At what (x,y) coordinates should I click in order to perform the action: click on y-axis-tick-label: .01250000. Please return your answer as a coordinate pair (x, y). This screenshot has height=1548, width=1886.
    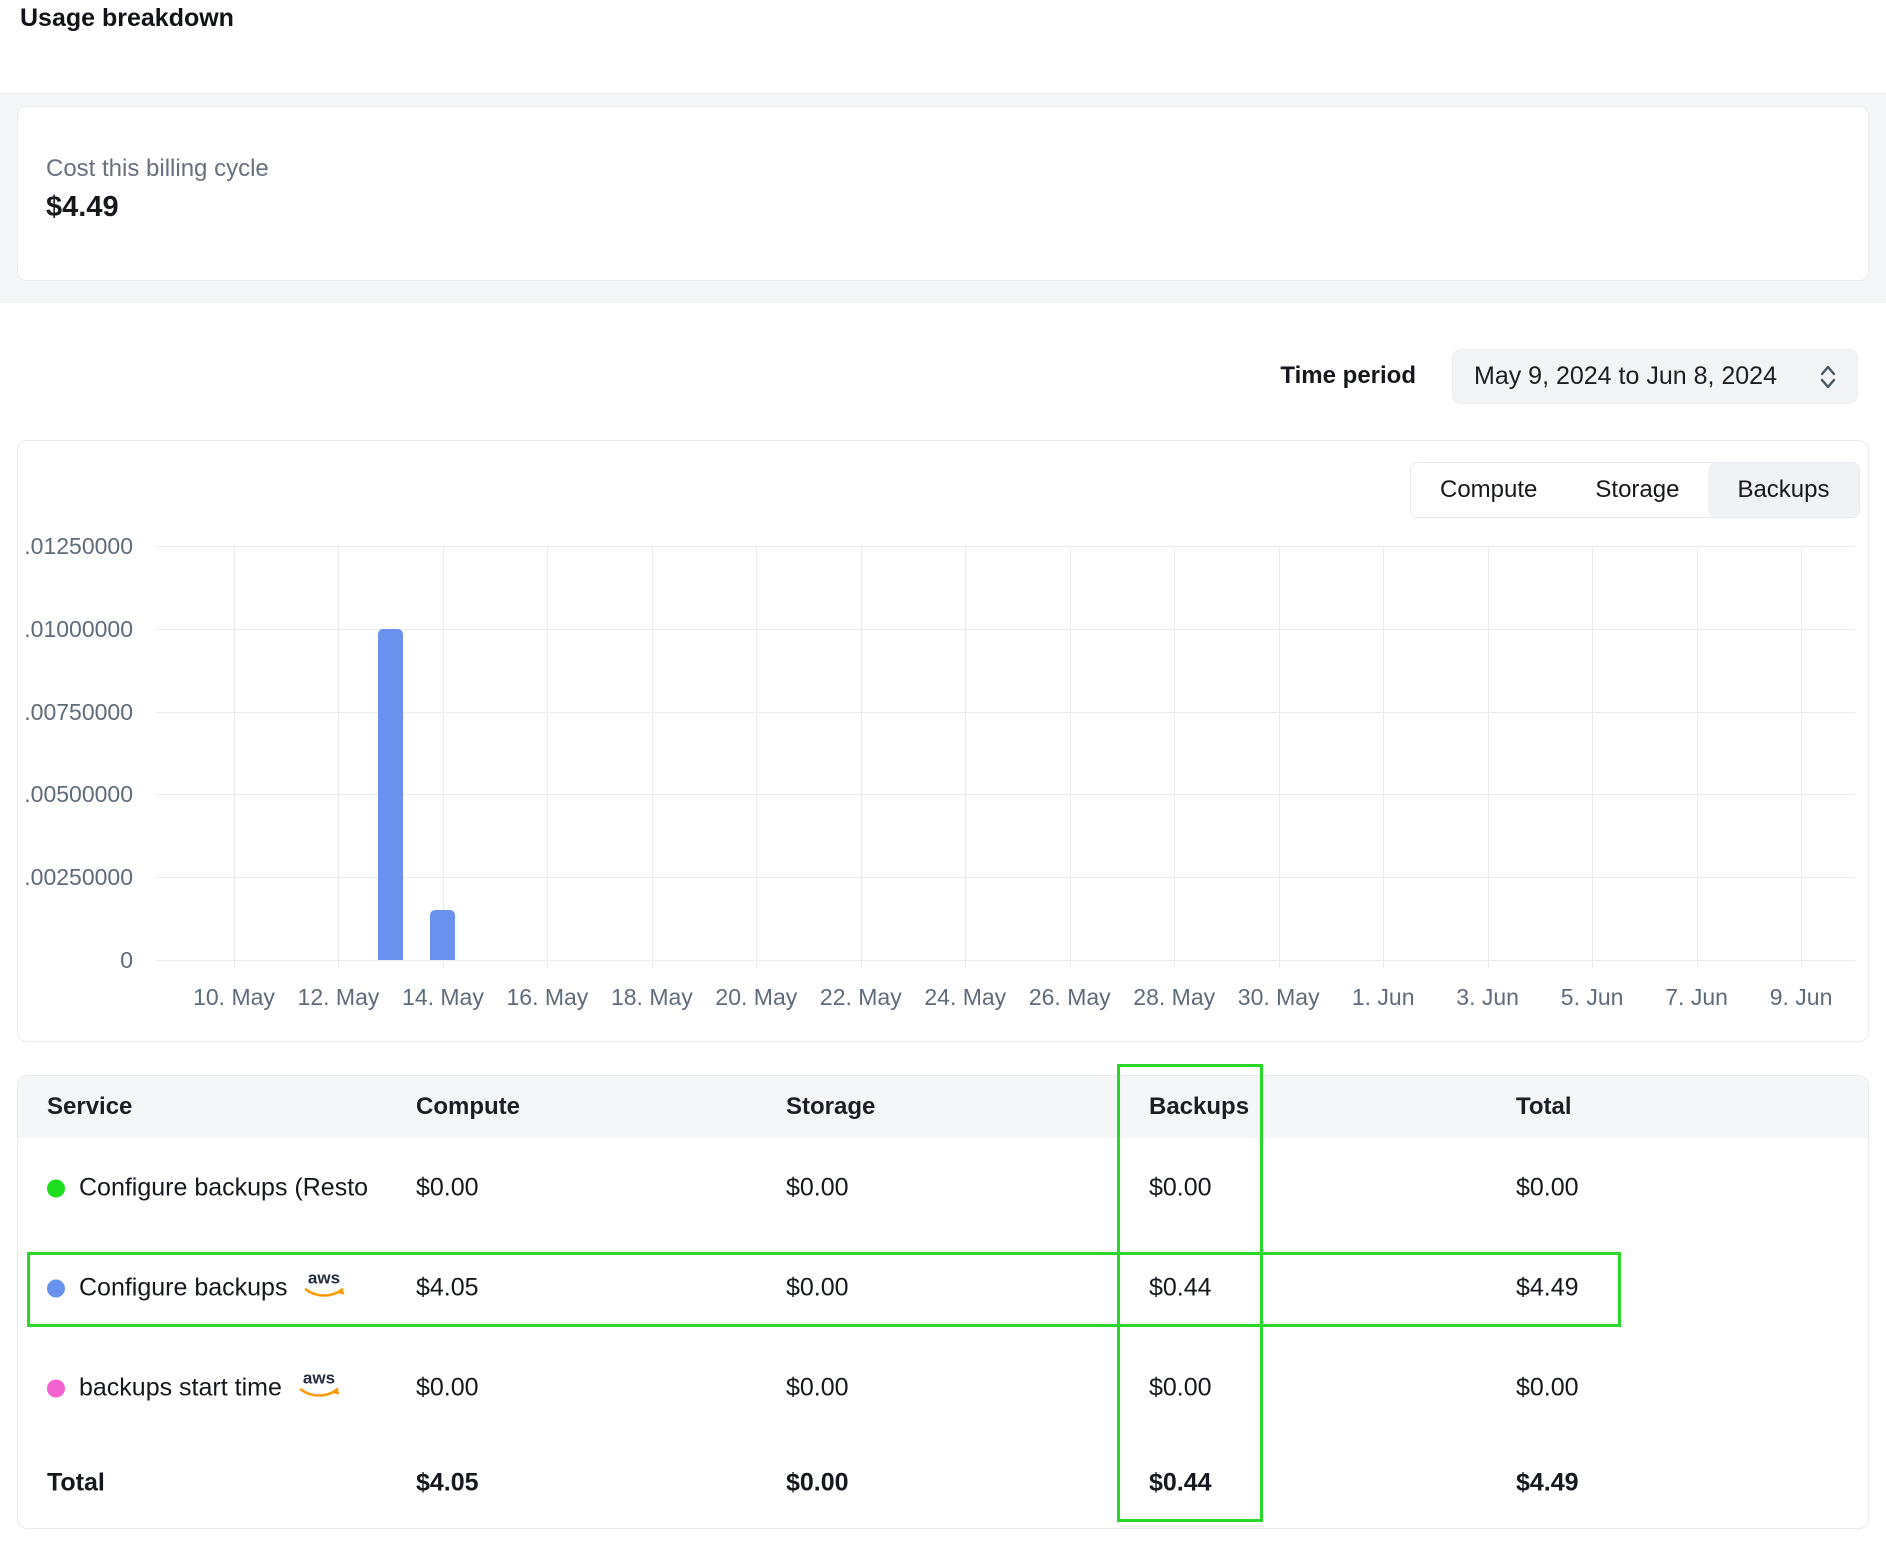
    Looking at the image, I should click on (78, 546).